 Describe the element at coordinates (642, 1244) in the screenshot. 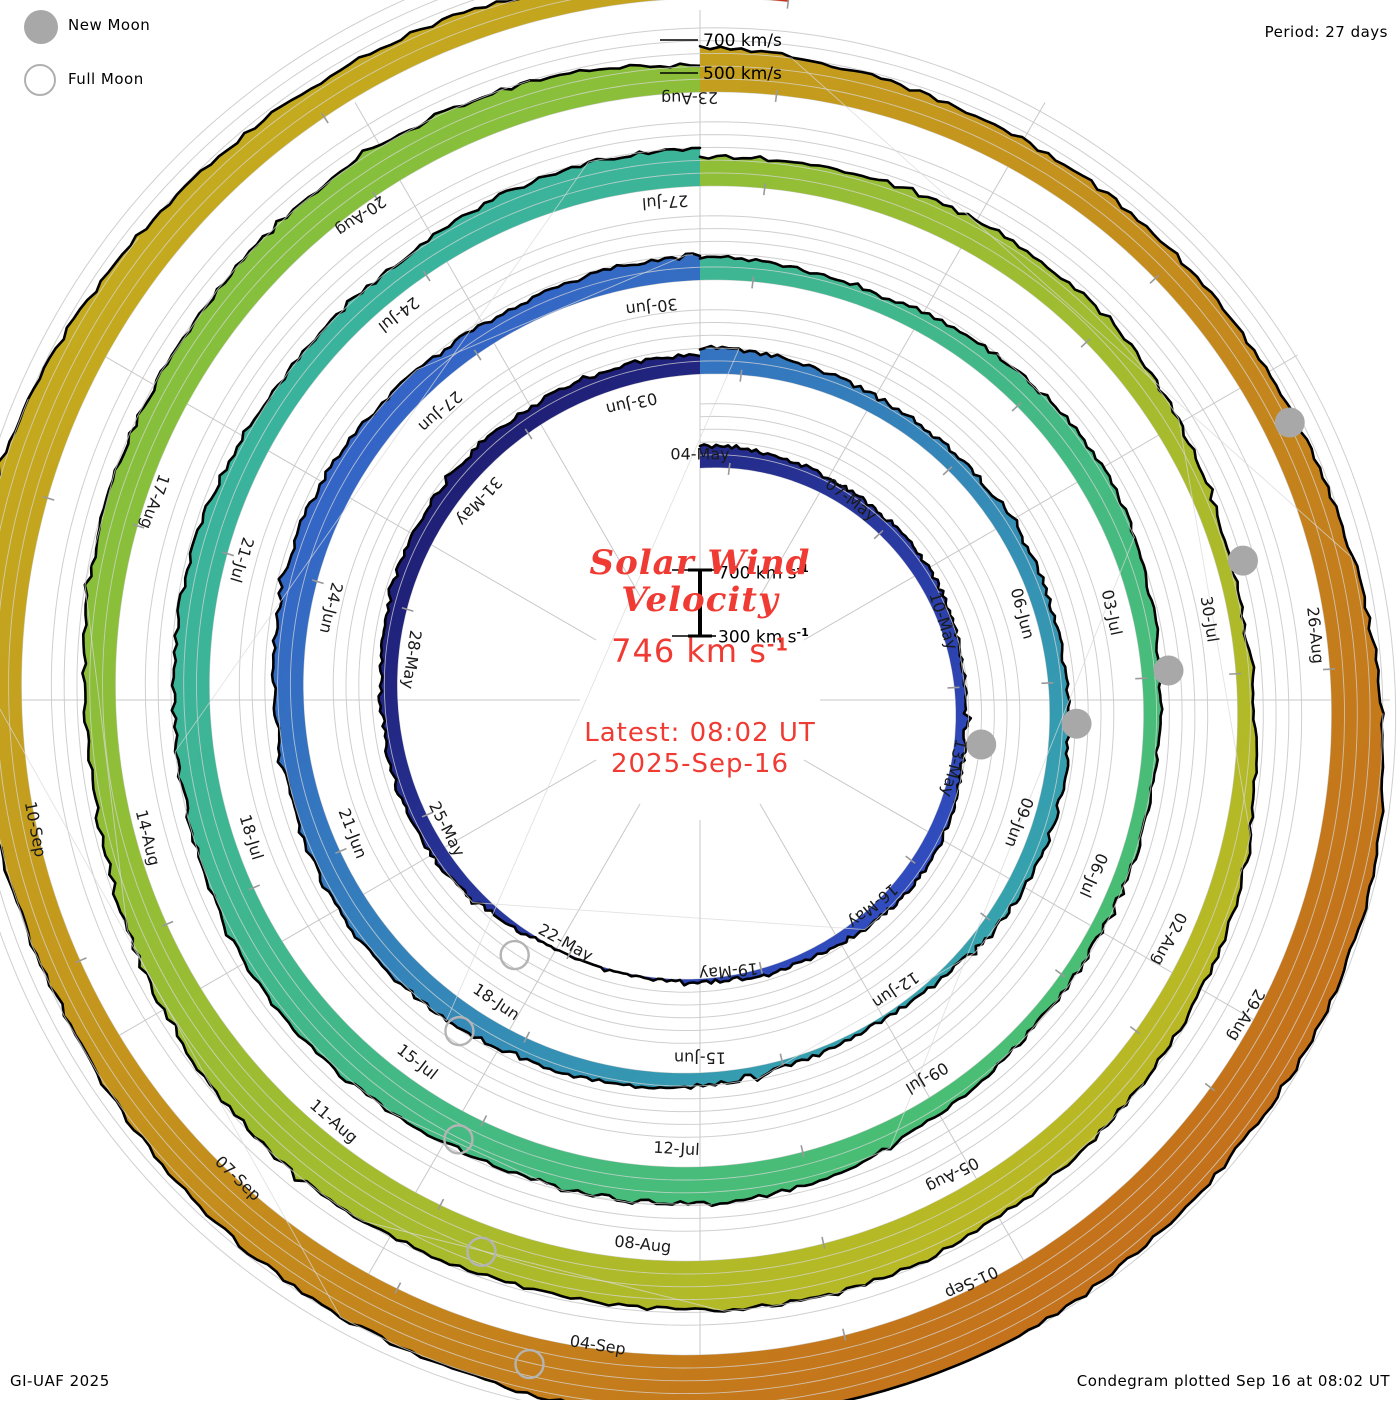

I see `date-label: 08-Aug` at that location.